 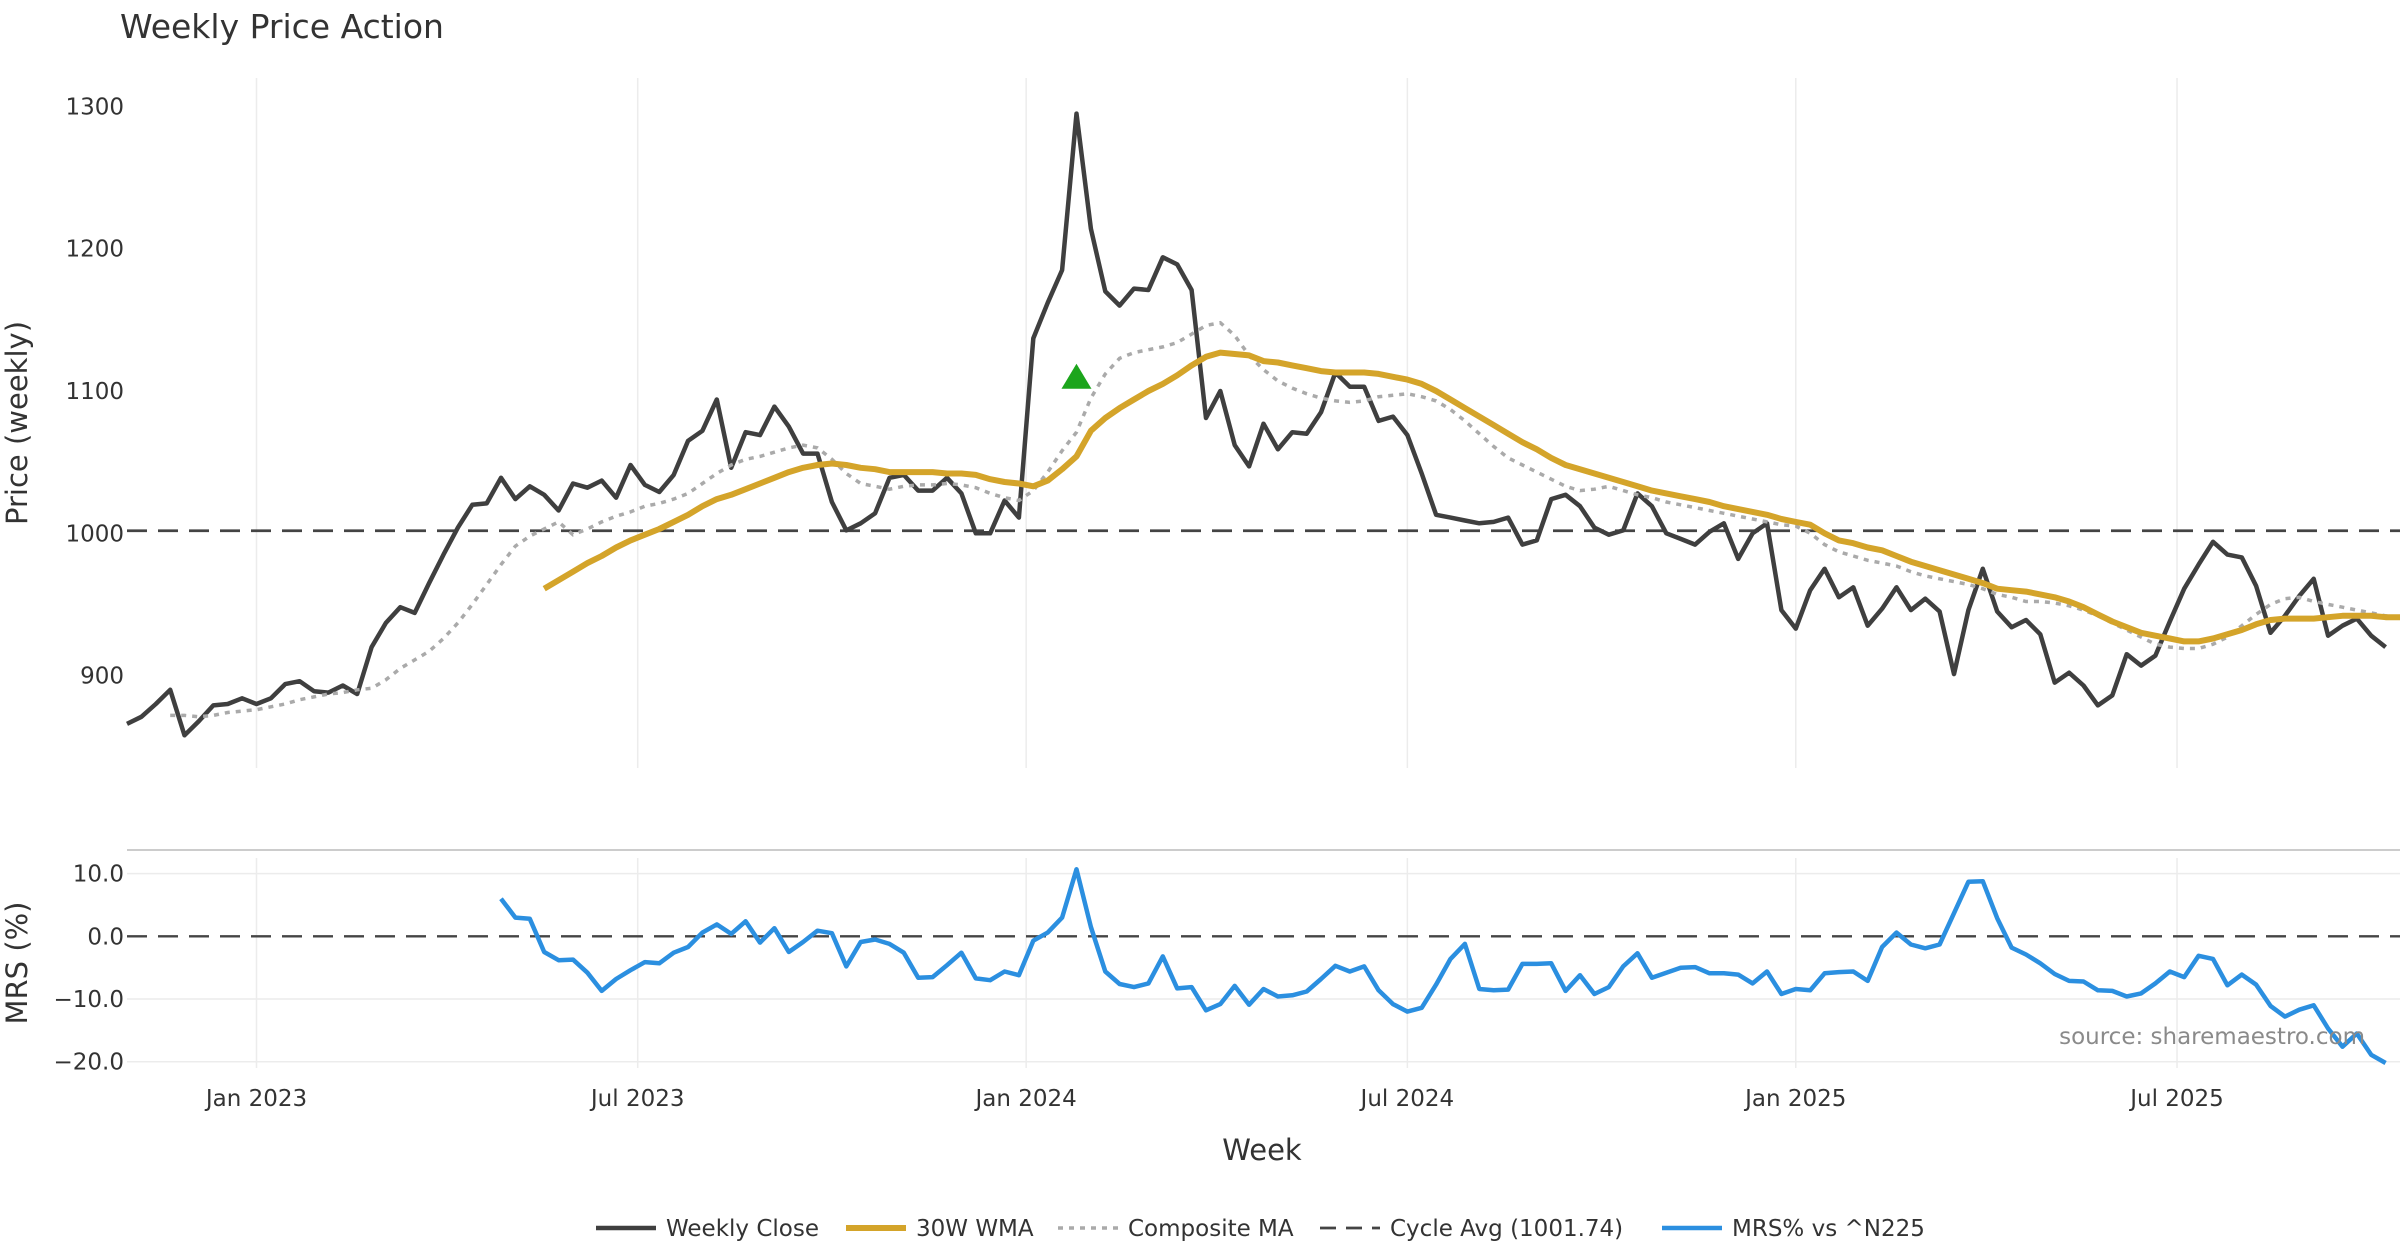 What do you see at coordinates (2212, 1037) in the screenshot?
I see `source-annotation: source: sharemaestro.com` at bounding box center [2212, 1037].